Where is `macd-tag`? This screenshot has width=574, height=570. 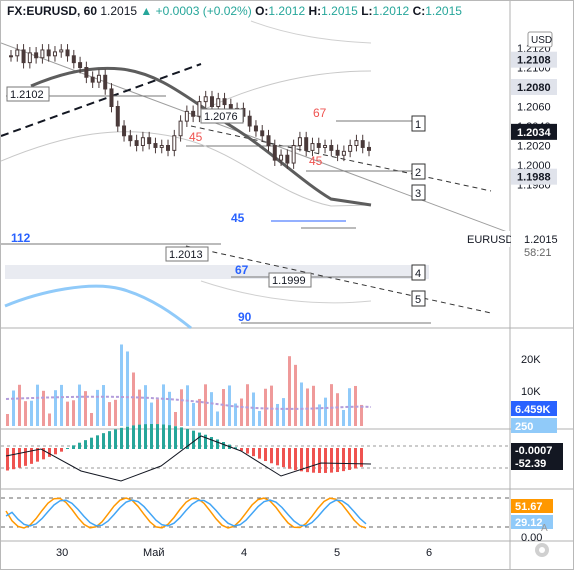 macd-tag is located at coordinates (537, 450).